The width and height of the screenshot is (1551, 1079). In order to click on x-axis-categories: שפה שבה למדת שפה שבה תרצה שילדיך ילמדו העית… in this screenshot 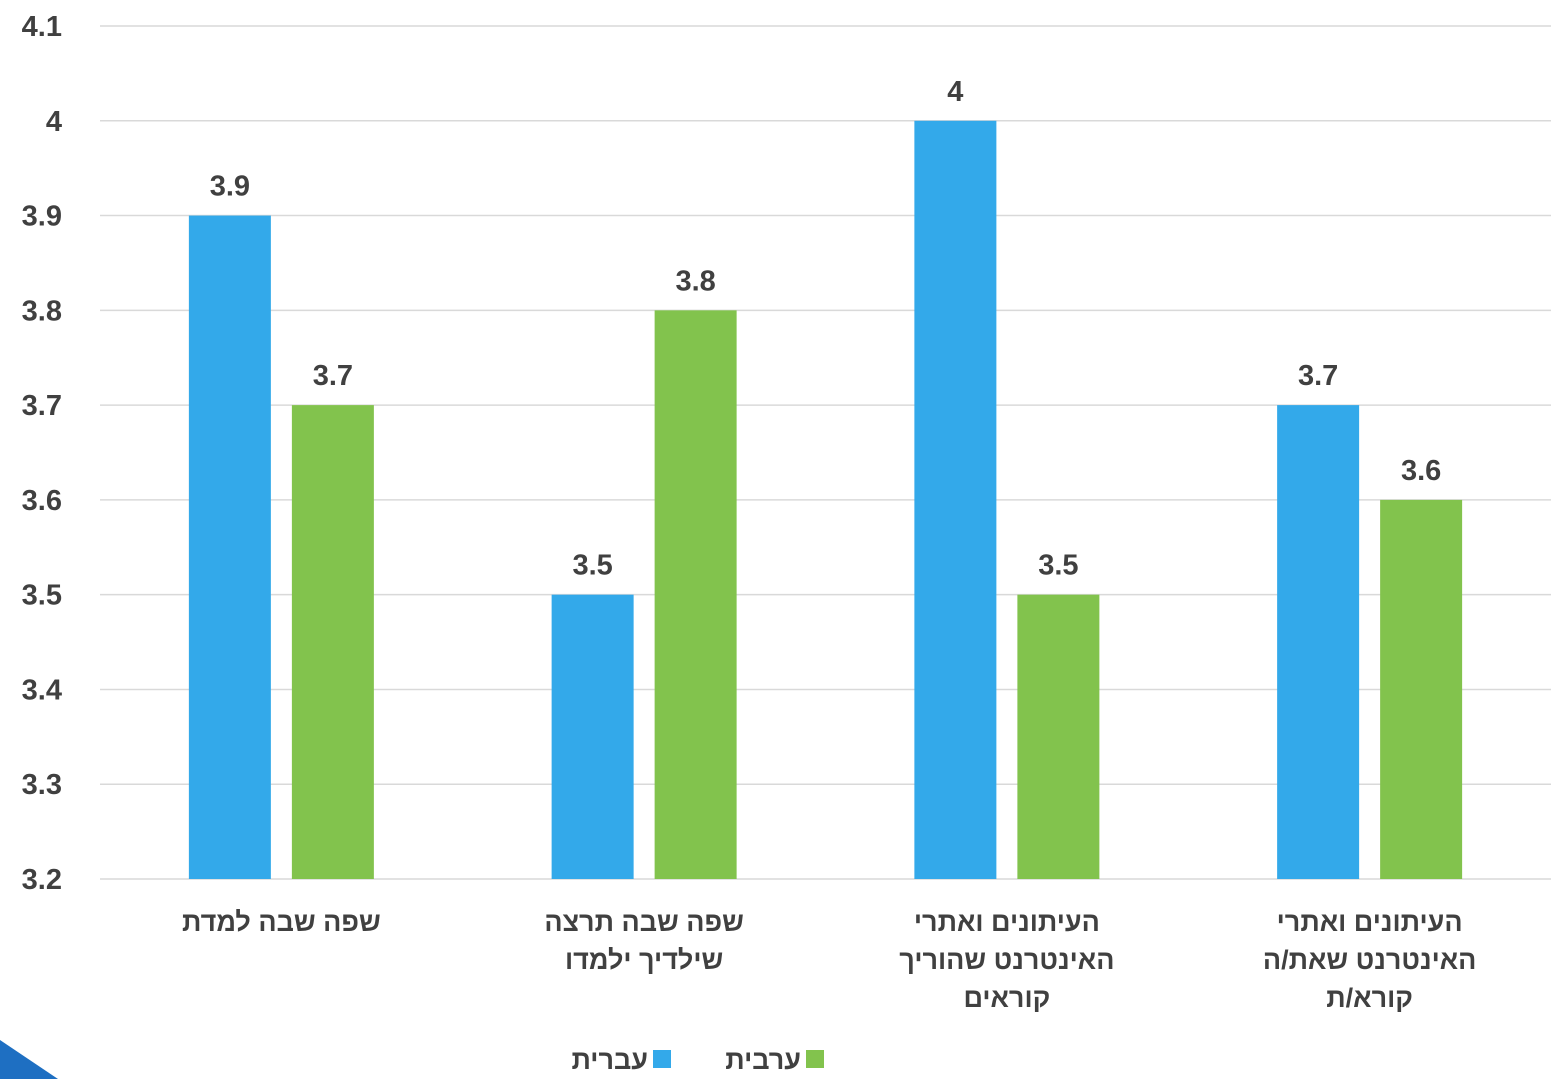, I will do `click(829, 960)`.